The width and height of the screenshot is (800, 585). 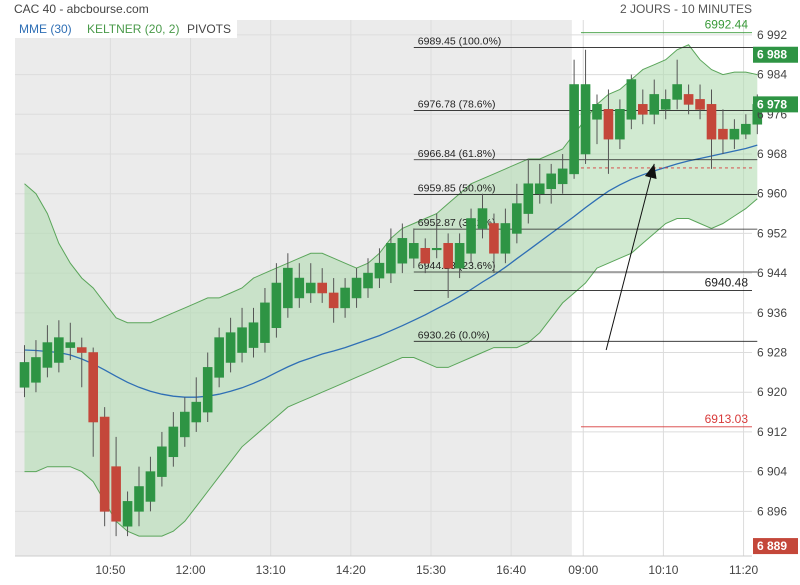 What do you see at coordinates (45, 29) in the screenshot?
I see `legend-ema: MME (30)` at bounding box center [45, 29].